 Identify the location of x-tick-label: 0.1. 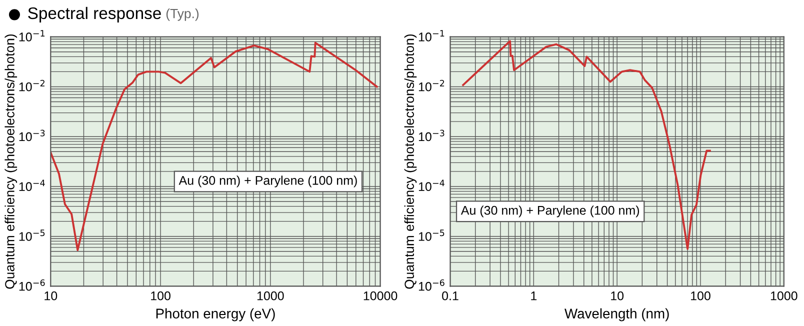
(450, 295).